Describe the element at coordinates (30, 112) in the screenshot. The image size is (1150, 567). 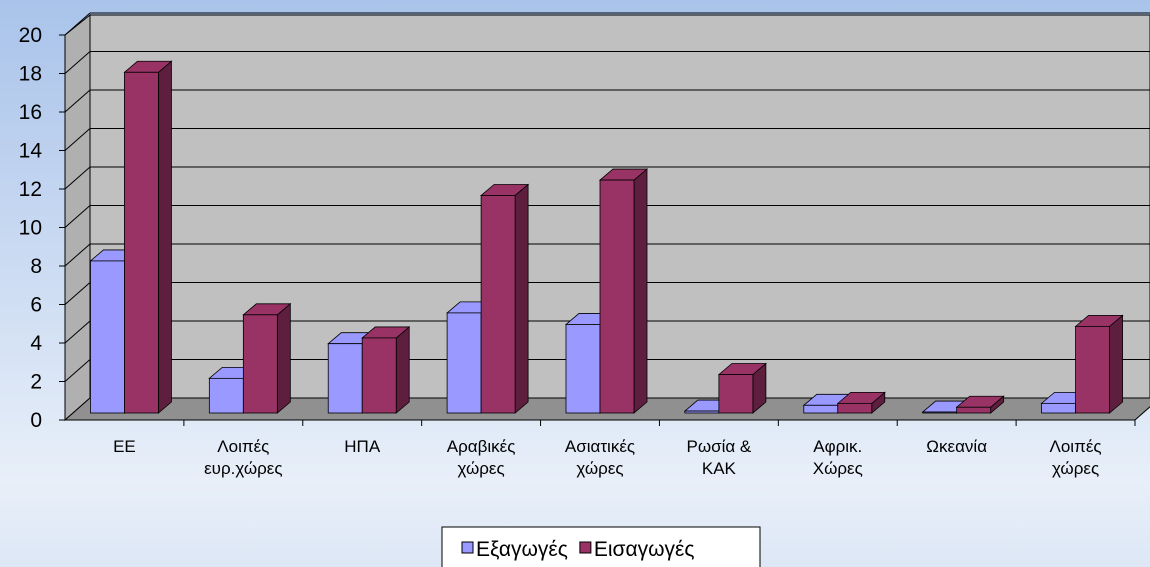
I see `y-tick-label: 16` at that location.